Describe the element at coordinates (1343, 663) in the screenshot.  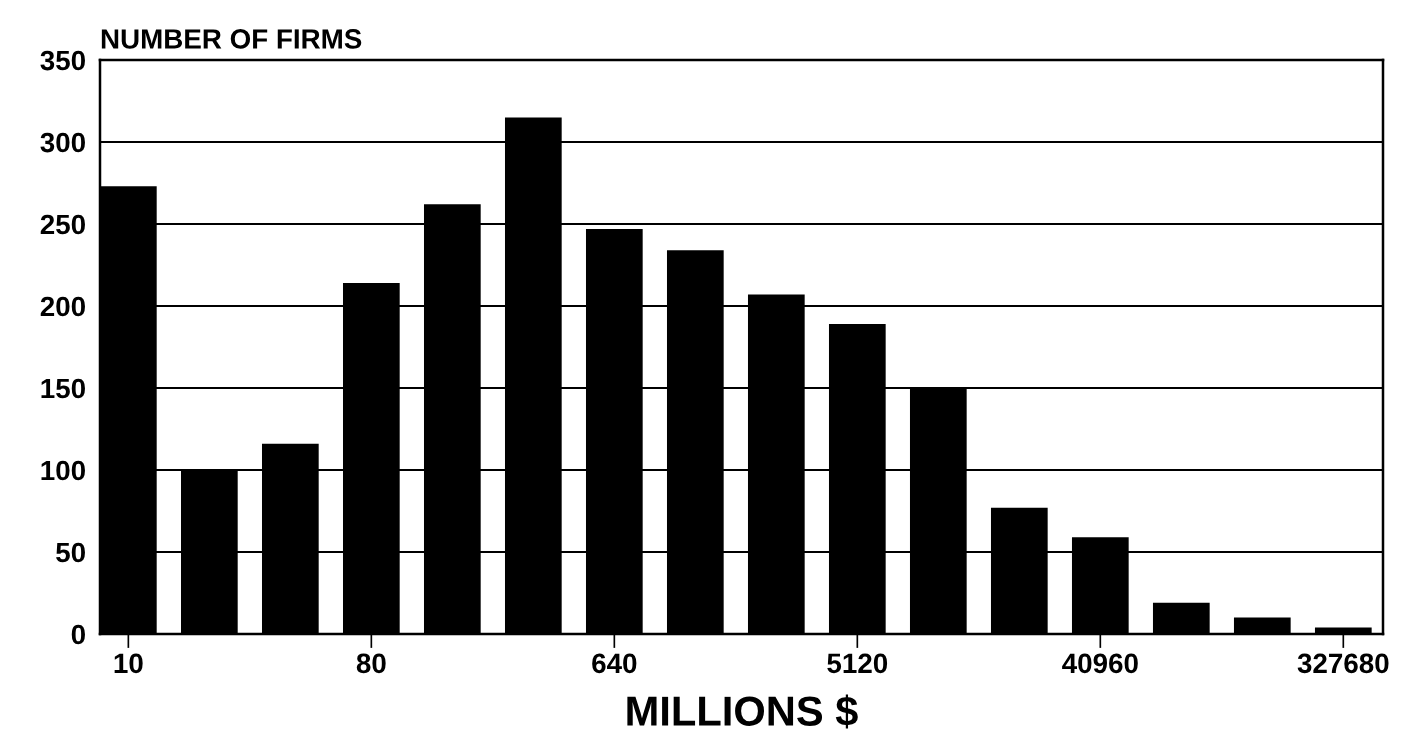
I see `x-tick-label: 327680` at that location.